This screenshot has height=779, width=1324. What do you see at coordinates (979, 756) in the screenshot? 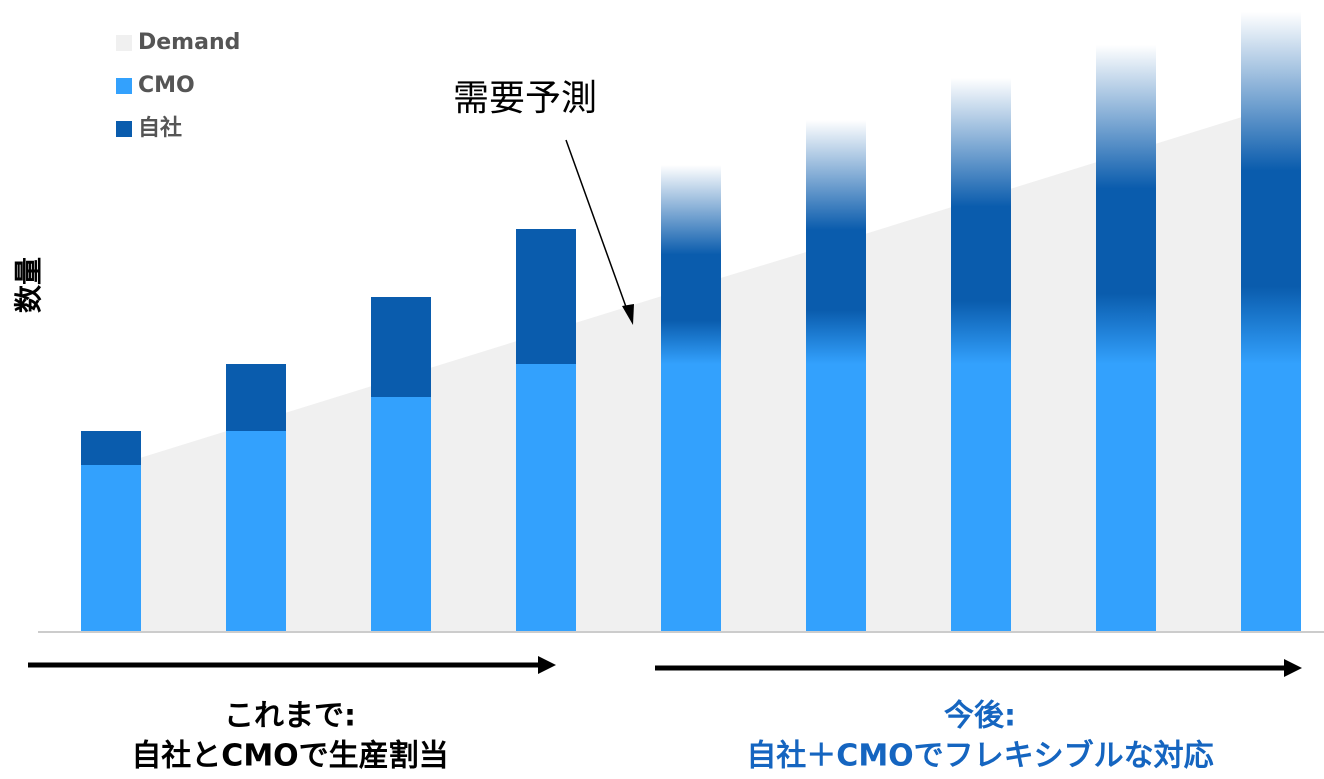
I see `period-text: 自社＋CMOでフレキシブルな対応` at bounding box center [979, 756].